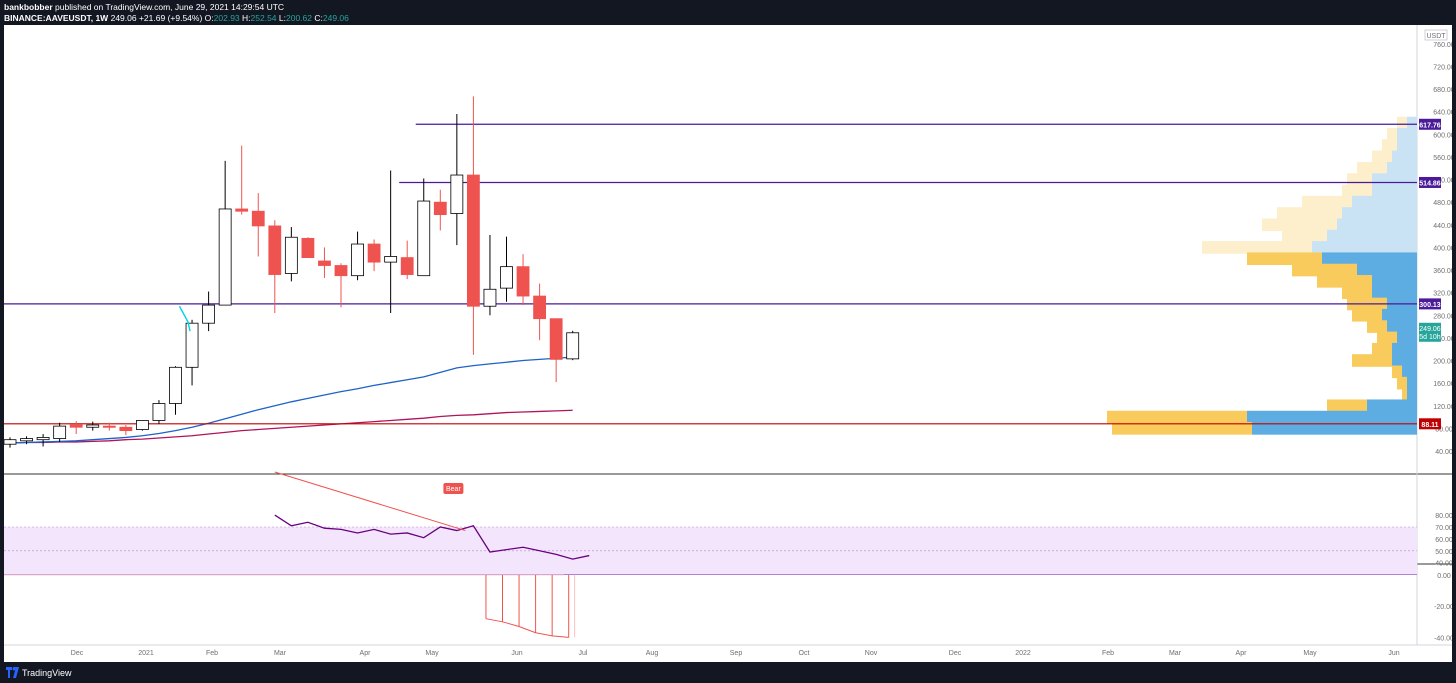 The width and height of the screenshot is (1456, 683). I want to click on time-tick-label: Dec, so click(955, 653).